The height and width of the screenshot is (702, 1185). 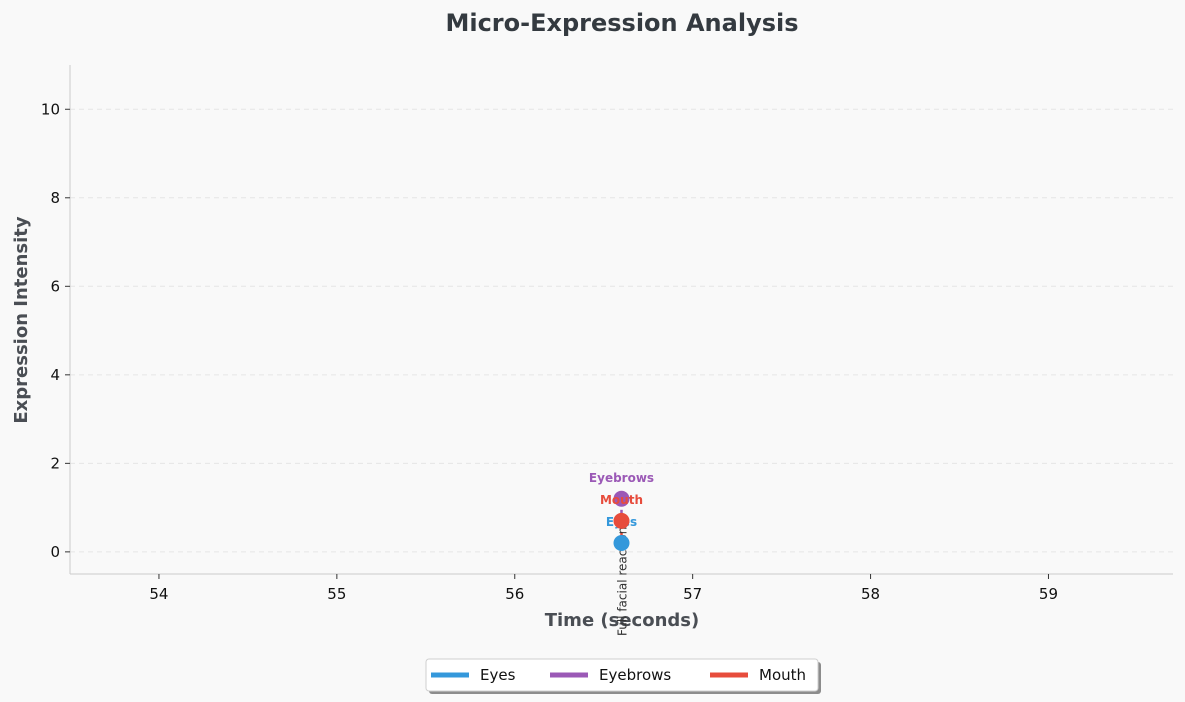 What do you see at coordinates (498, 675) in the screenshot?
I see `legend-label-eyes: Eyes` at bounding box center [498, 675].